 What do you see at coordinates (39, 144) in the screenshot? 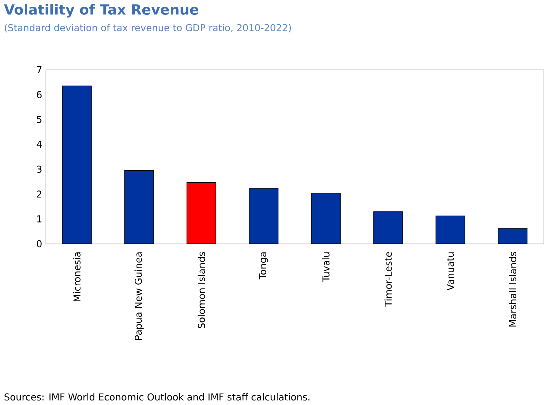
I see `y-tick-label: 4` at bounding box center [39, 144].